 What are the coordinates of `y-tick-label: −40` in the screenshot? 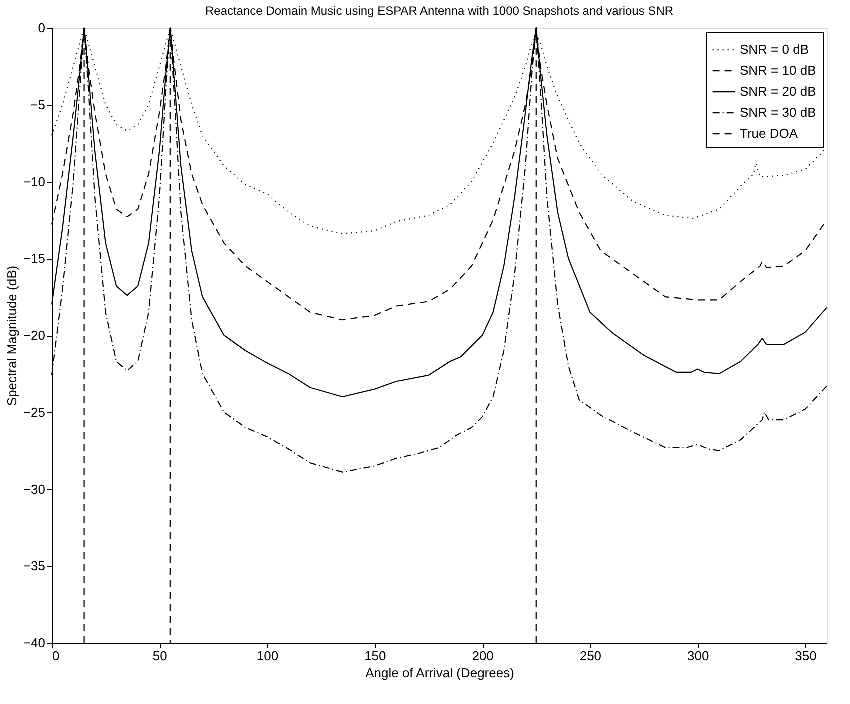 It's located at (34, 643).